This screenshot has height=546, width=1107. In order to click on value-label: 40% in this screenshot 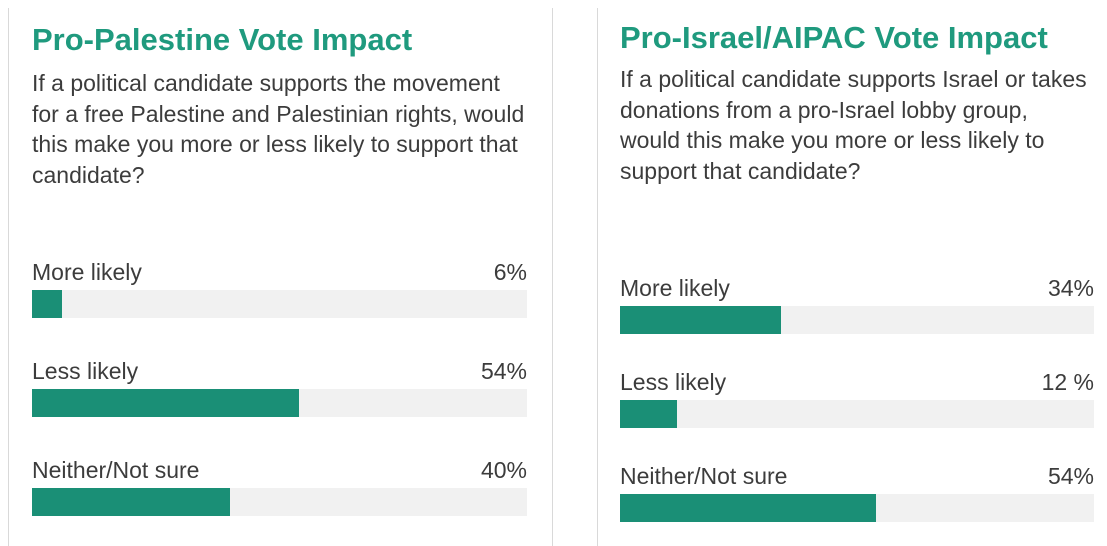, I will do `click(503, 470)`.